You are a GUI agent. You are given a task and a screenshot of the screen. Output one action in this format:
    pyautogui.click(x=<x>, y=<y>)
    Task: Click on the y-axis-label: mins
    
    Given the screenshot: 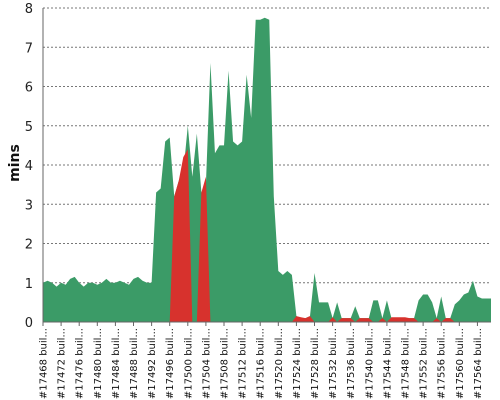 What is the action you would take?
    pyautogui.click(x=15, y=163)
    